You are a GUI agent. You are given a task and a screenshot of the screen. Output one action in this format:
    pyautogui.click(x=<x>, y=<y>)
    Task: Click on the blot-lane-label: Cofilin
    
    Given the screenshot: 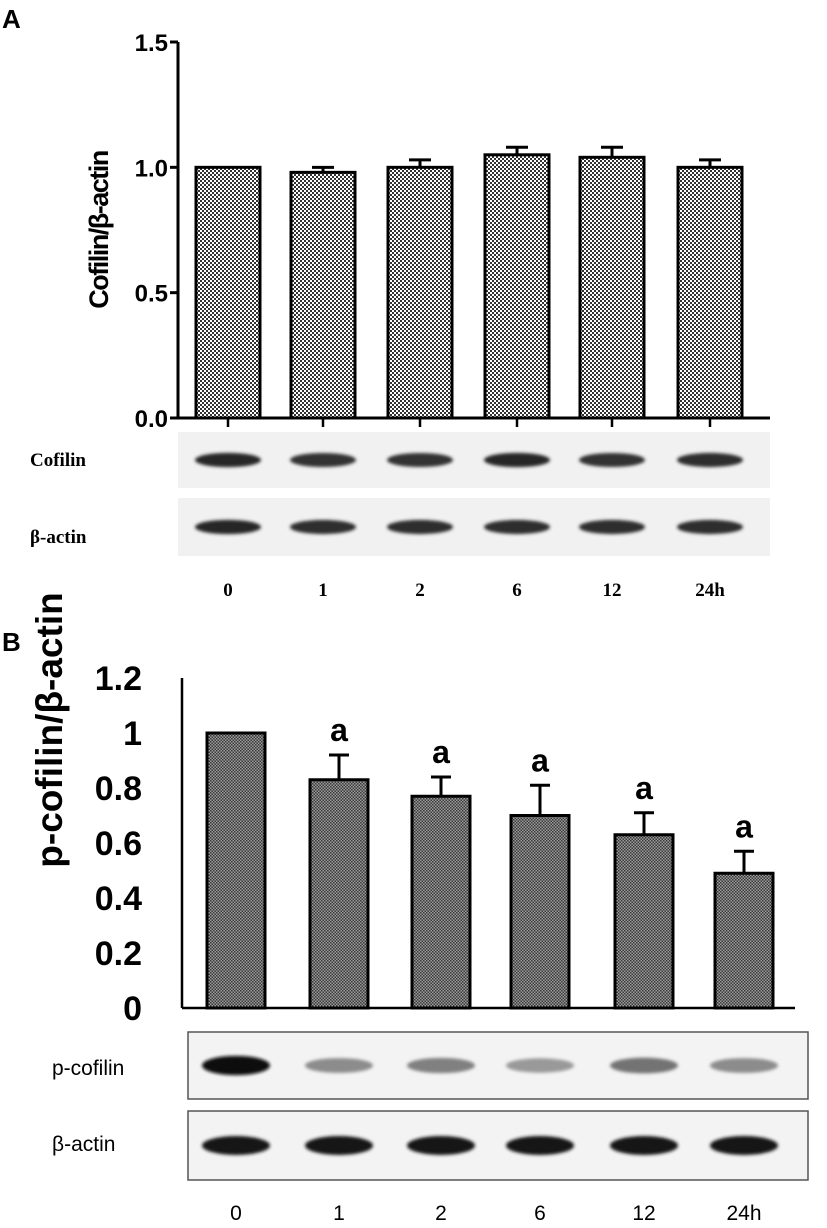 What is the action you would take?
    pyautogui.click(x=58, y=460)
    